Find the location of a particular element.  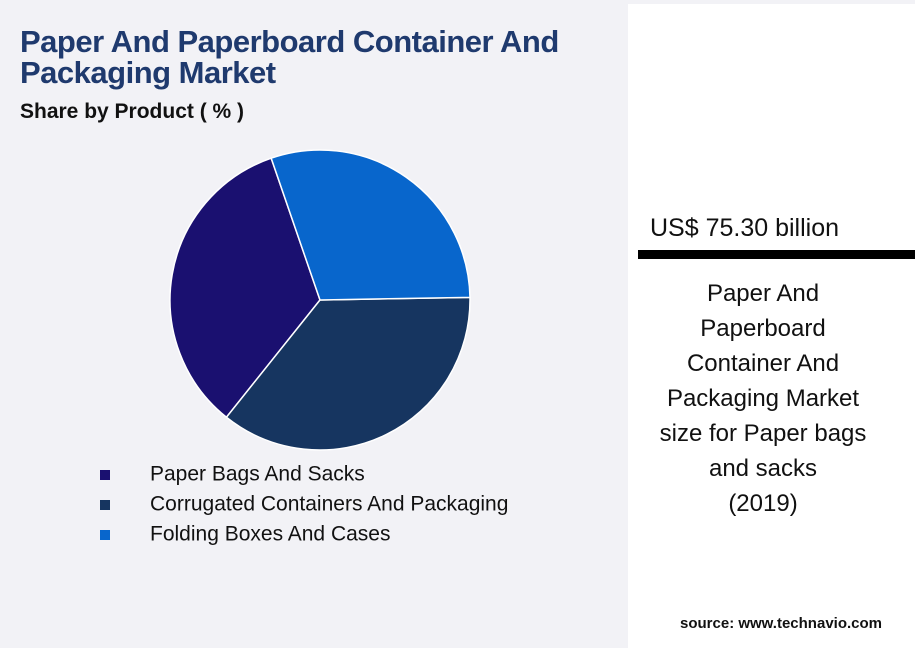

description-line: Container And is located at coordinates (763, 363).